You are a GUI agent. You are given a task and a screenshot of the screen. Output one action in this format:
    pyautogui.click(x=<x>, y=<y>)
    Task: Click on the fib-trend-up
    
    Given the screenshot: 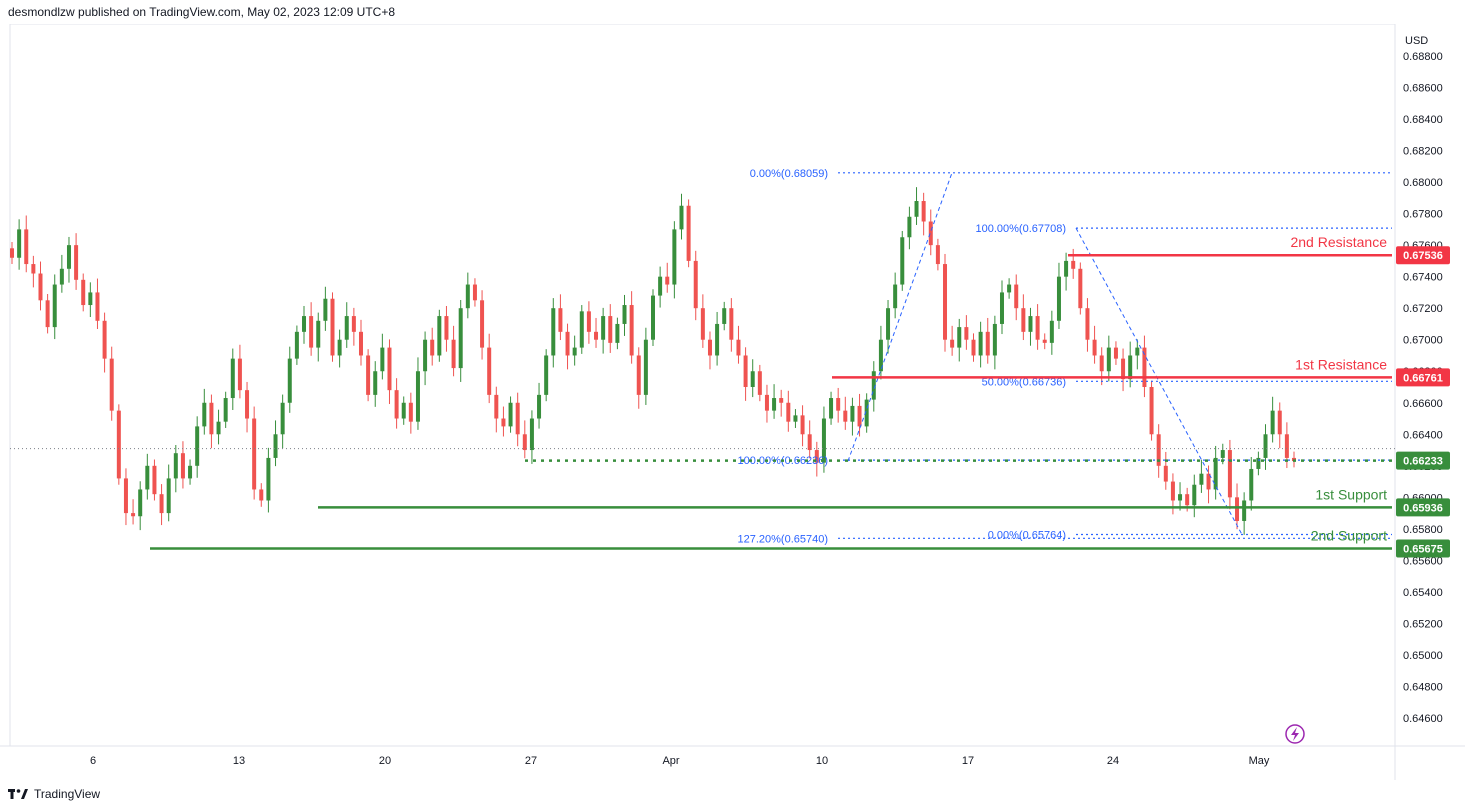 What is the action you would take?
    pyautogui.click(x=900, y=317)
    